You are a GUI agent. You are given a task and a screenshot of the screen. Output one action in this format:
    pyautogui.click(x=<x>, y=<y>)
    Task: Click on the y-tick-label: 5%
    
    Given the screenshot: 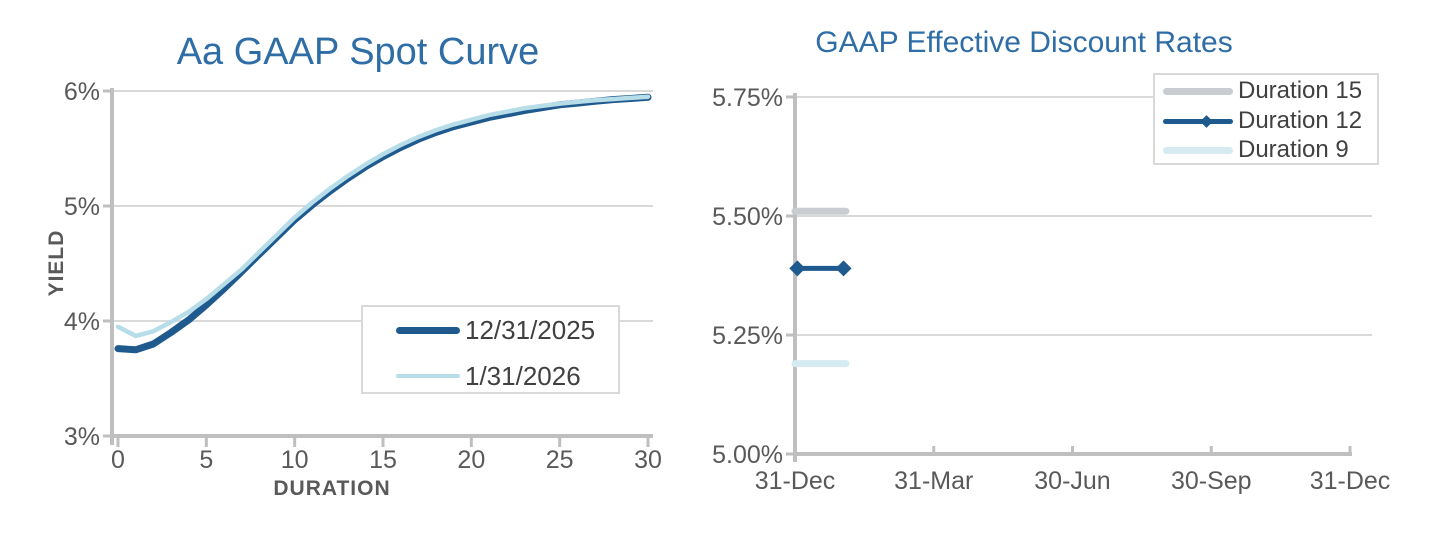 What is the action you would take?
    pyautogui.click(x=82, y=207)
    